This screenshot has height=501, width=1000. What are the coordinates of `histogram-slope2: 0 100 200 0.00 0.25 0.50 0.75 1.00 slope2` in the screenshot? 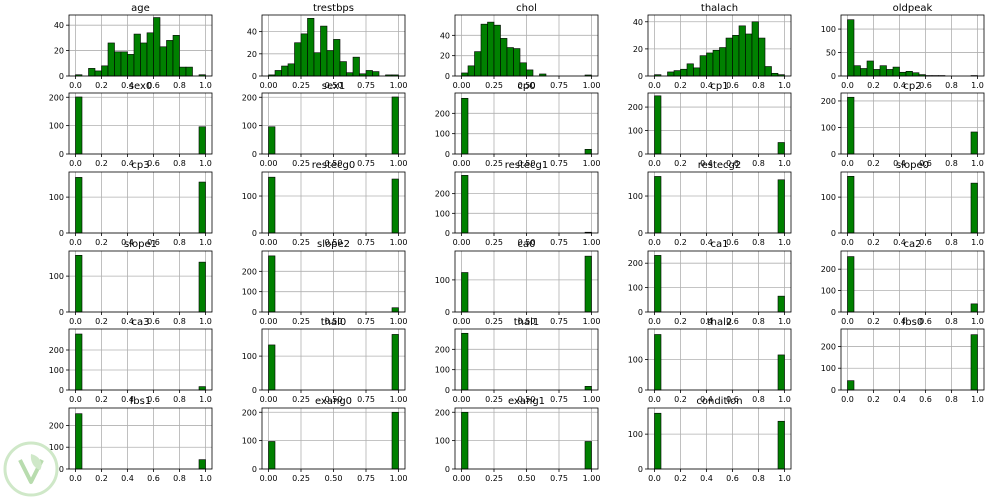 It's located at (325, 282).